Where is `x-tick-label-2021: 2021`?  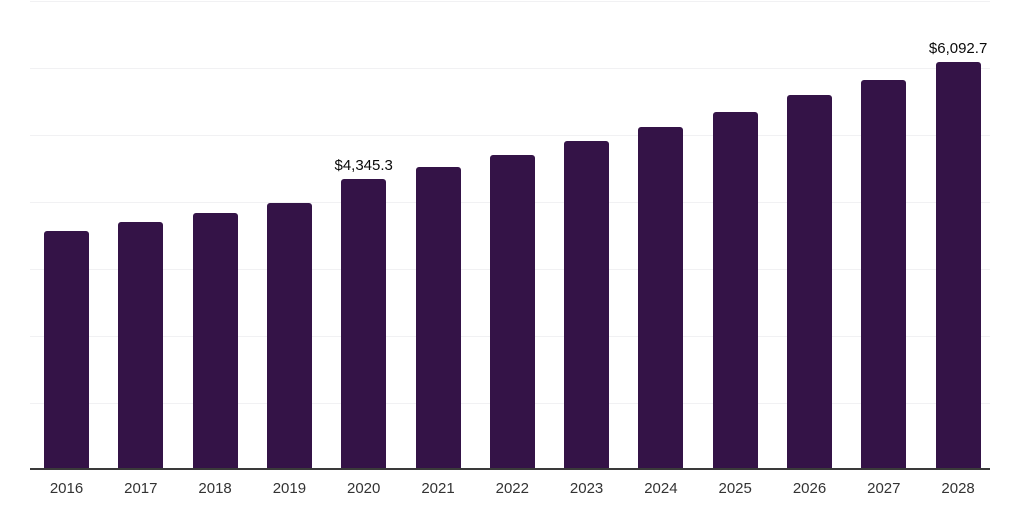 x-tick-label-2021: 2021 is located at coordinates (438, 488).